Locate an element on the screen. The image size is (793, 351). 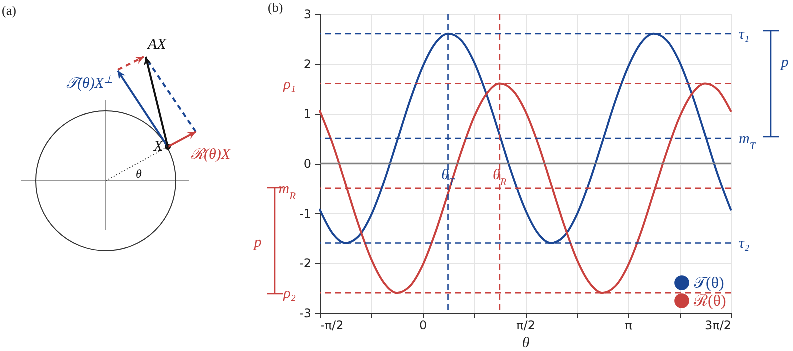
text: θ is located at coordinates (139, 174).